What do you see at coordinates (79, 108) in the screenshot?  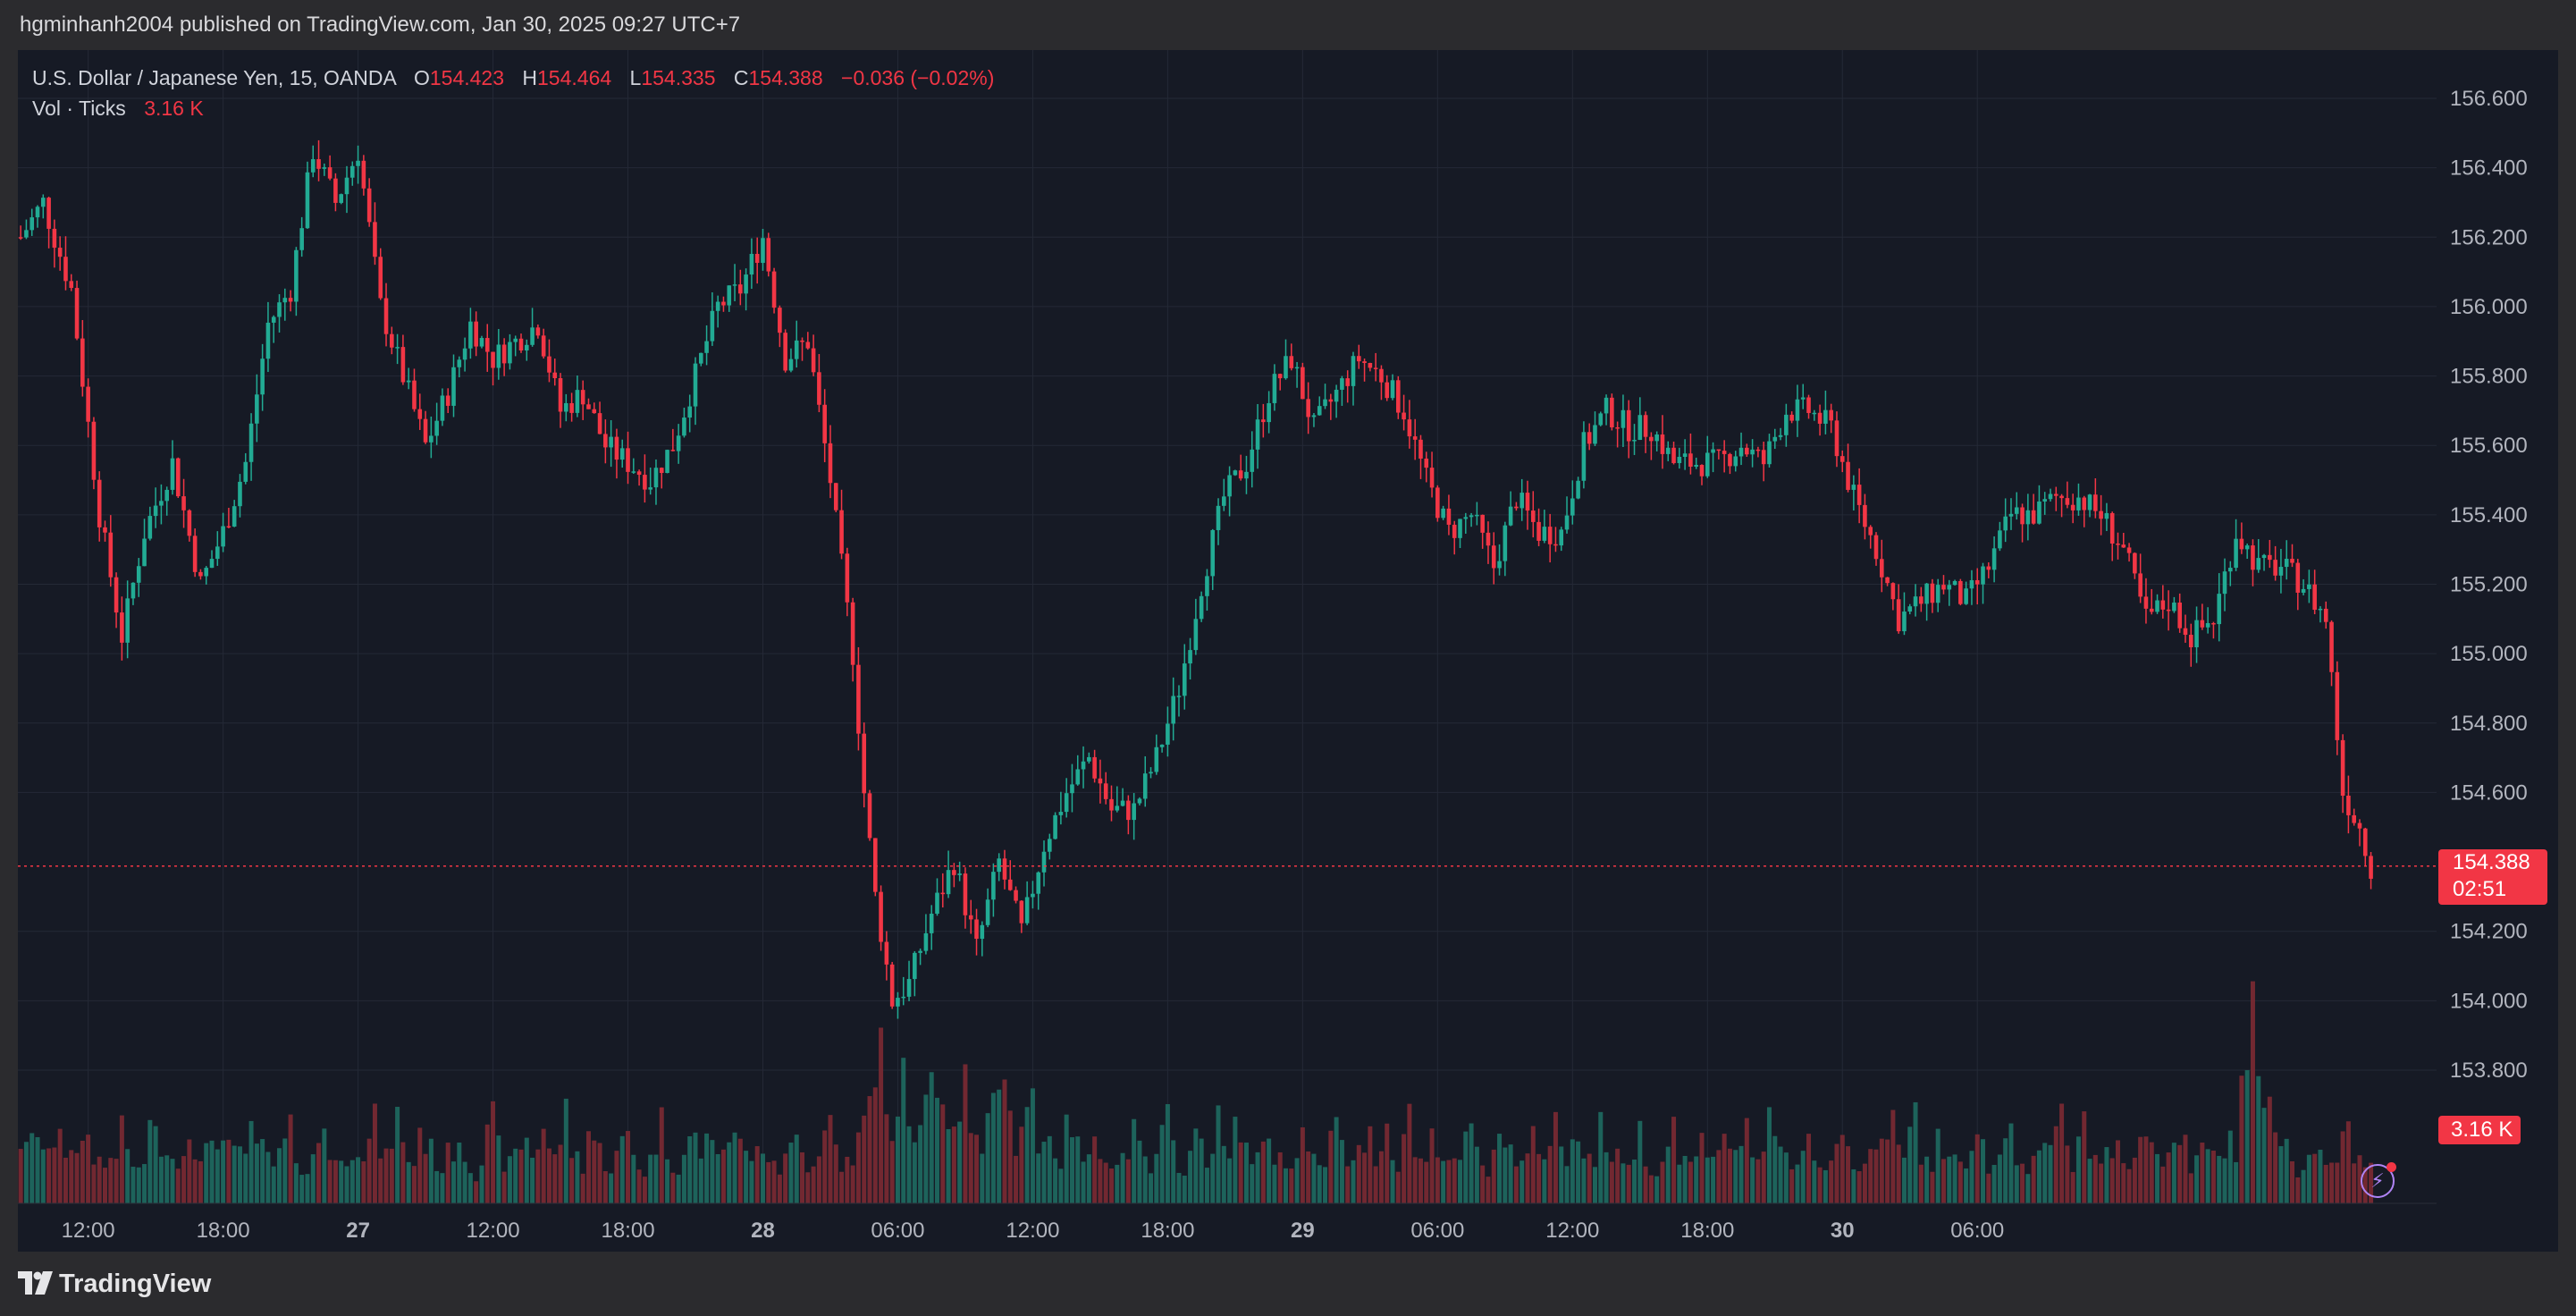 I see `volume-label: Vol · Ticks` at bounding box center [79, 108].